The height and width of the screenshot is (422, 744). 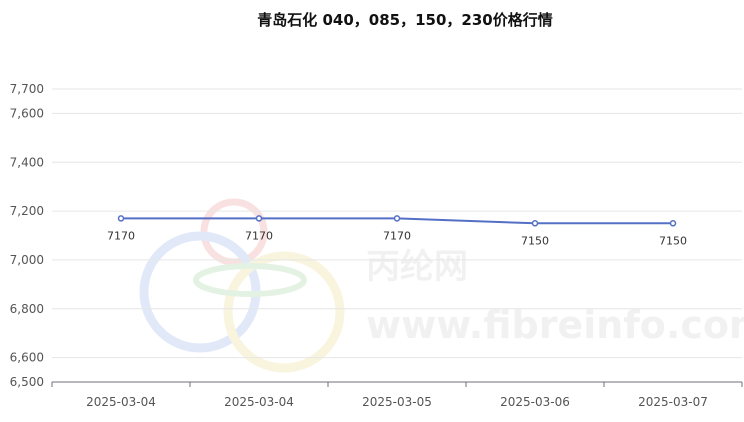 I want to click on y-tick-label: 6,800, so click(x=27, y=309).